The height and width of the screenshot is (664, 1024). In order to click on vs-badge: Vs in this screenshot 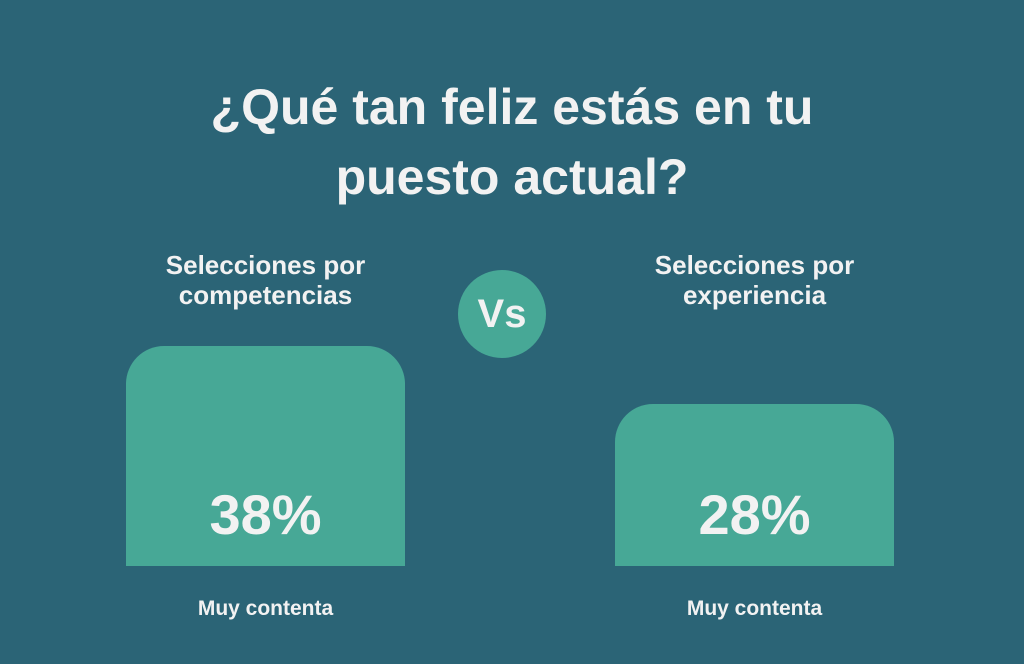, I will do `click(502, 314)`.